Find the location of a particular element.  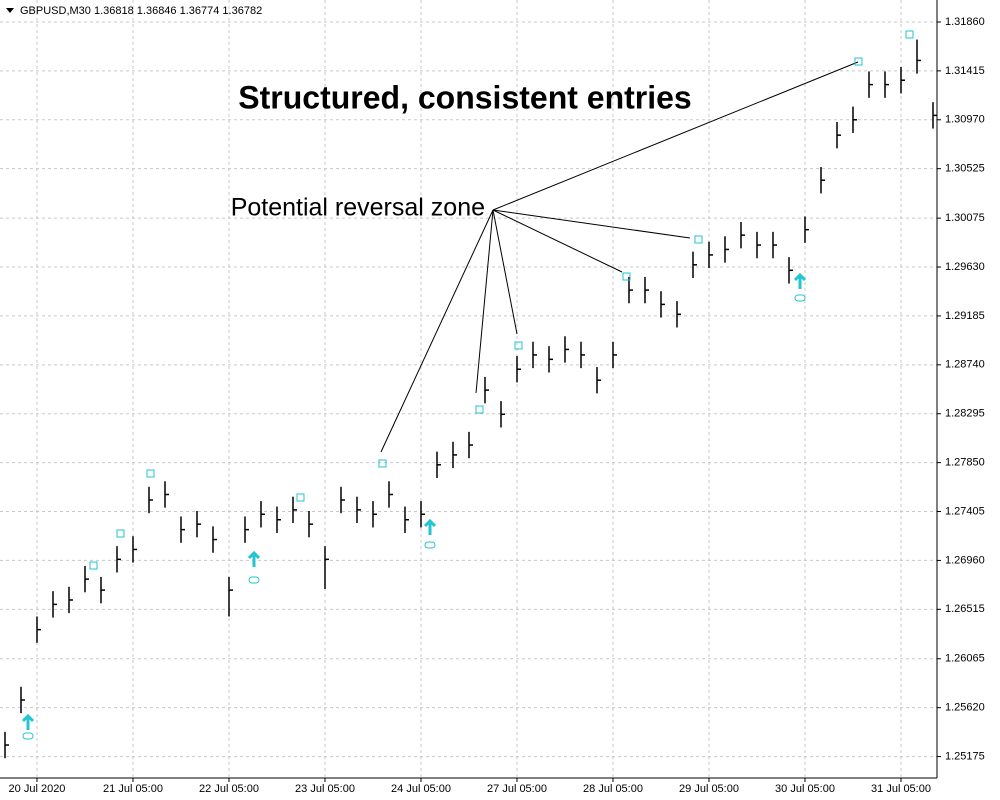

y-tick-label: 1.25620 is located at coordinates (965, 708).